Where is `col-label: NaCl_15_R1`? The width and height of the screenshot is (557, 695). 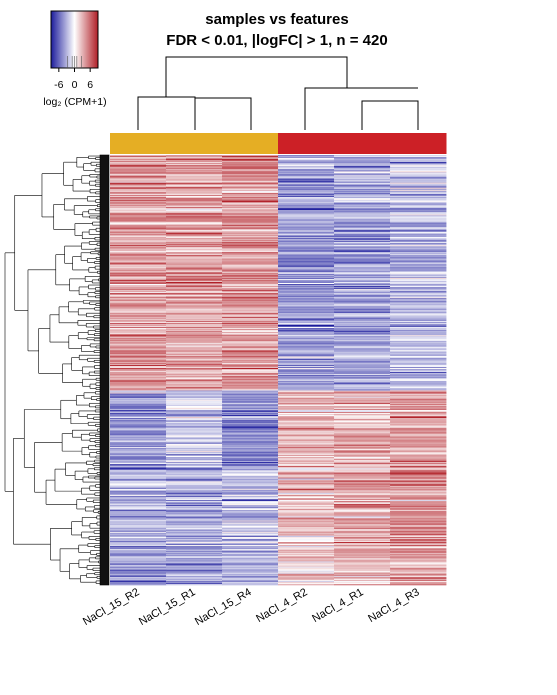
col-label: NaCl_15_R1 is located at coordinates (167, 607).